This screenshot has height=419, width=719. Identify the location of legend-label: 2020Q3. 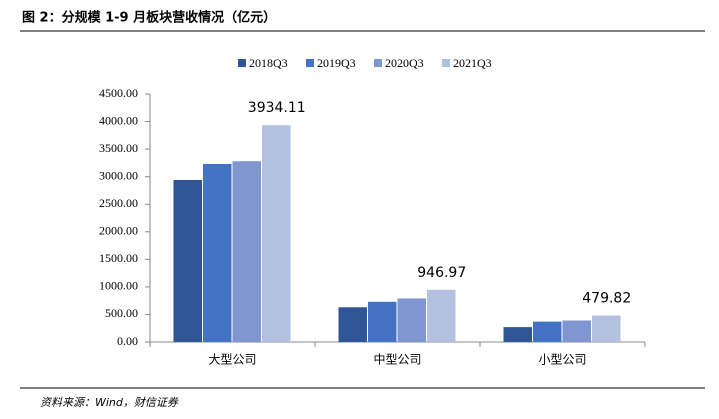
(404, 63).